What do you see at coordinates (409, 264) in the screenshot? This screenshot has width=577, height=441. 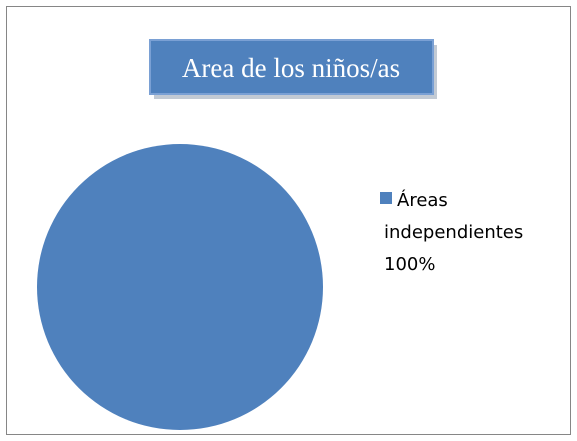 I see `data-label: 100%` at bounding box center [409, 264].